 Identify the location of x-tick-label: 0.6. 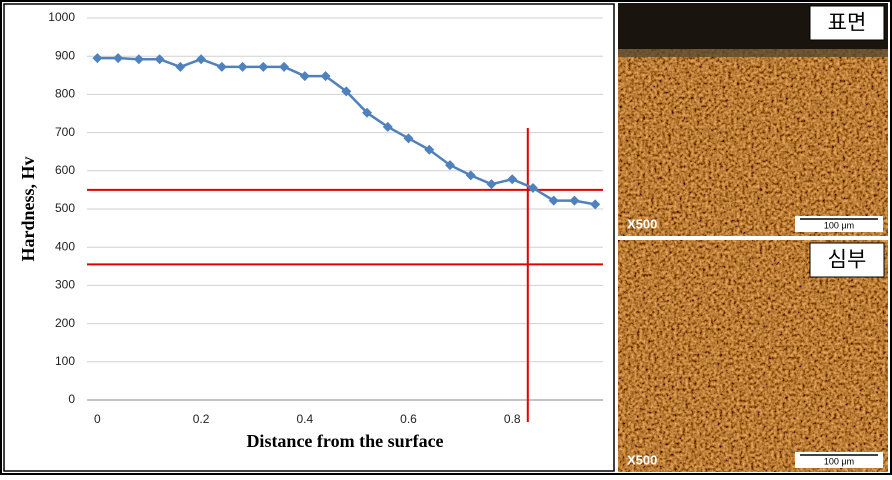
(408, 419).